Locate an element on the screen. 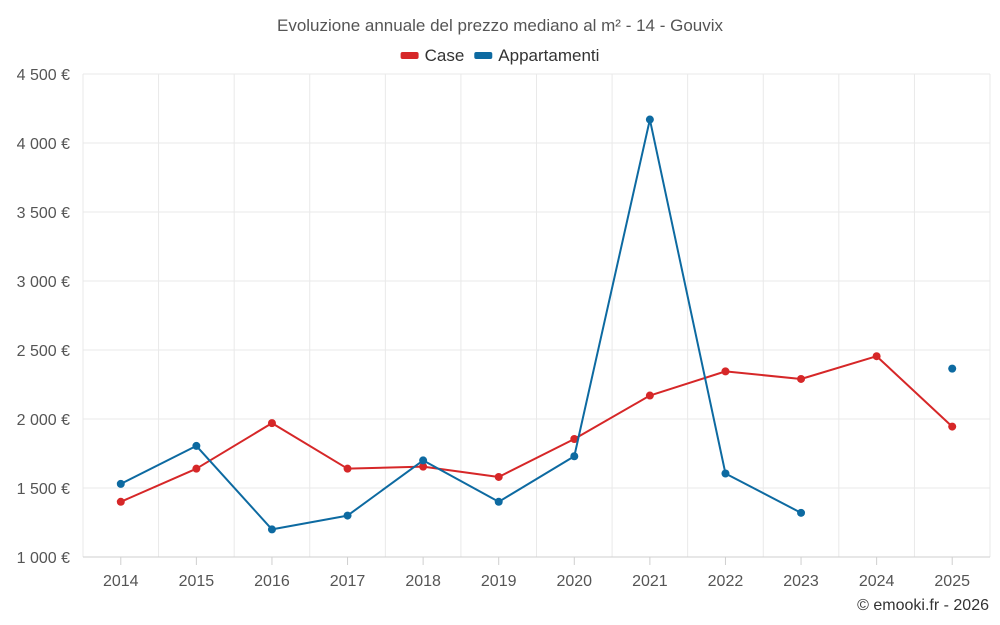  legend-item-appartamenti: Appartamenti is located at coordinates (536, 55).